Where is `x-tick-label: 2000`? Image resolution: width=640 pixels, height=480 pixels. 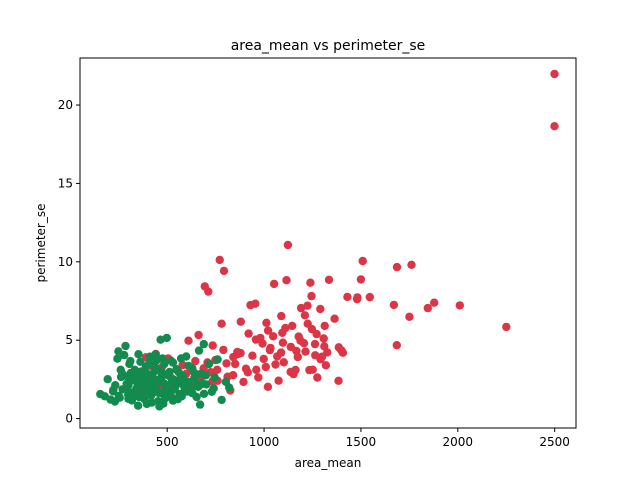
x-tick-label: 2000 is located at coordinates (458, 442).